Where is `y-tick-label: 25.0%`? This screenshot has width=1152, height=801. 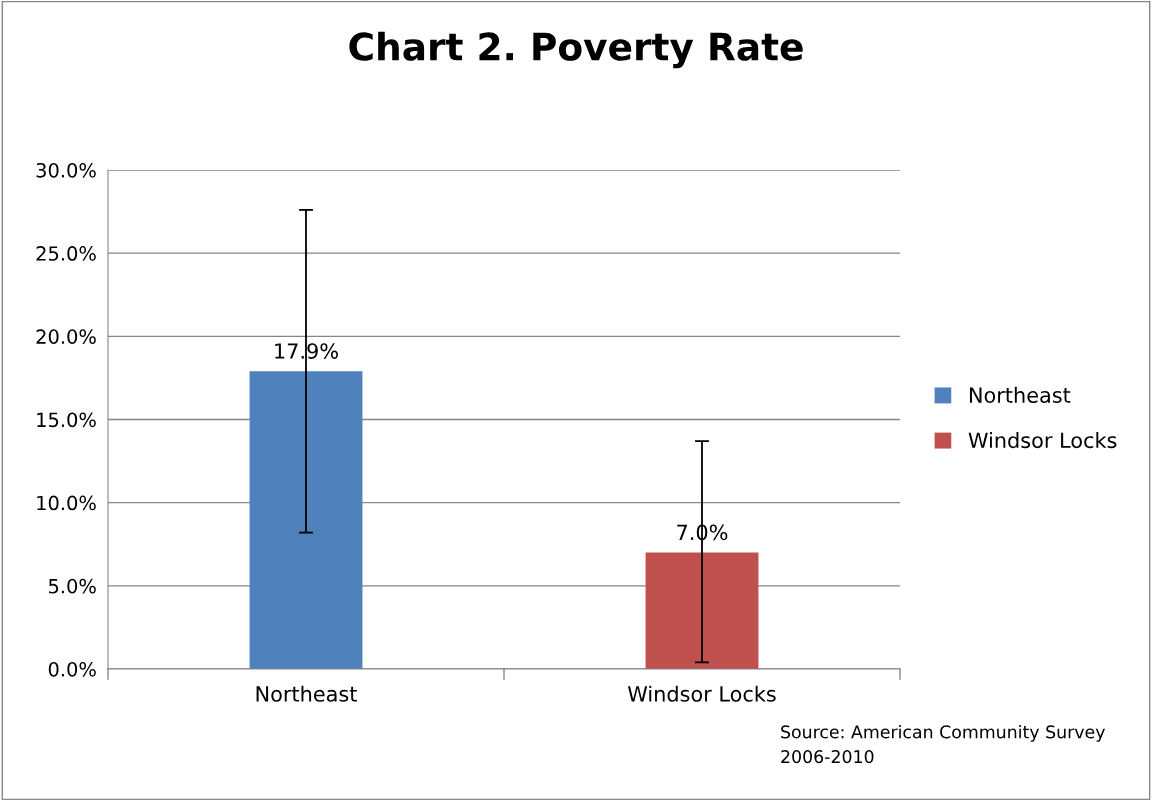 y-tick-label: 25.0% is located at coordinates (66, 253).